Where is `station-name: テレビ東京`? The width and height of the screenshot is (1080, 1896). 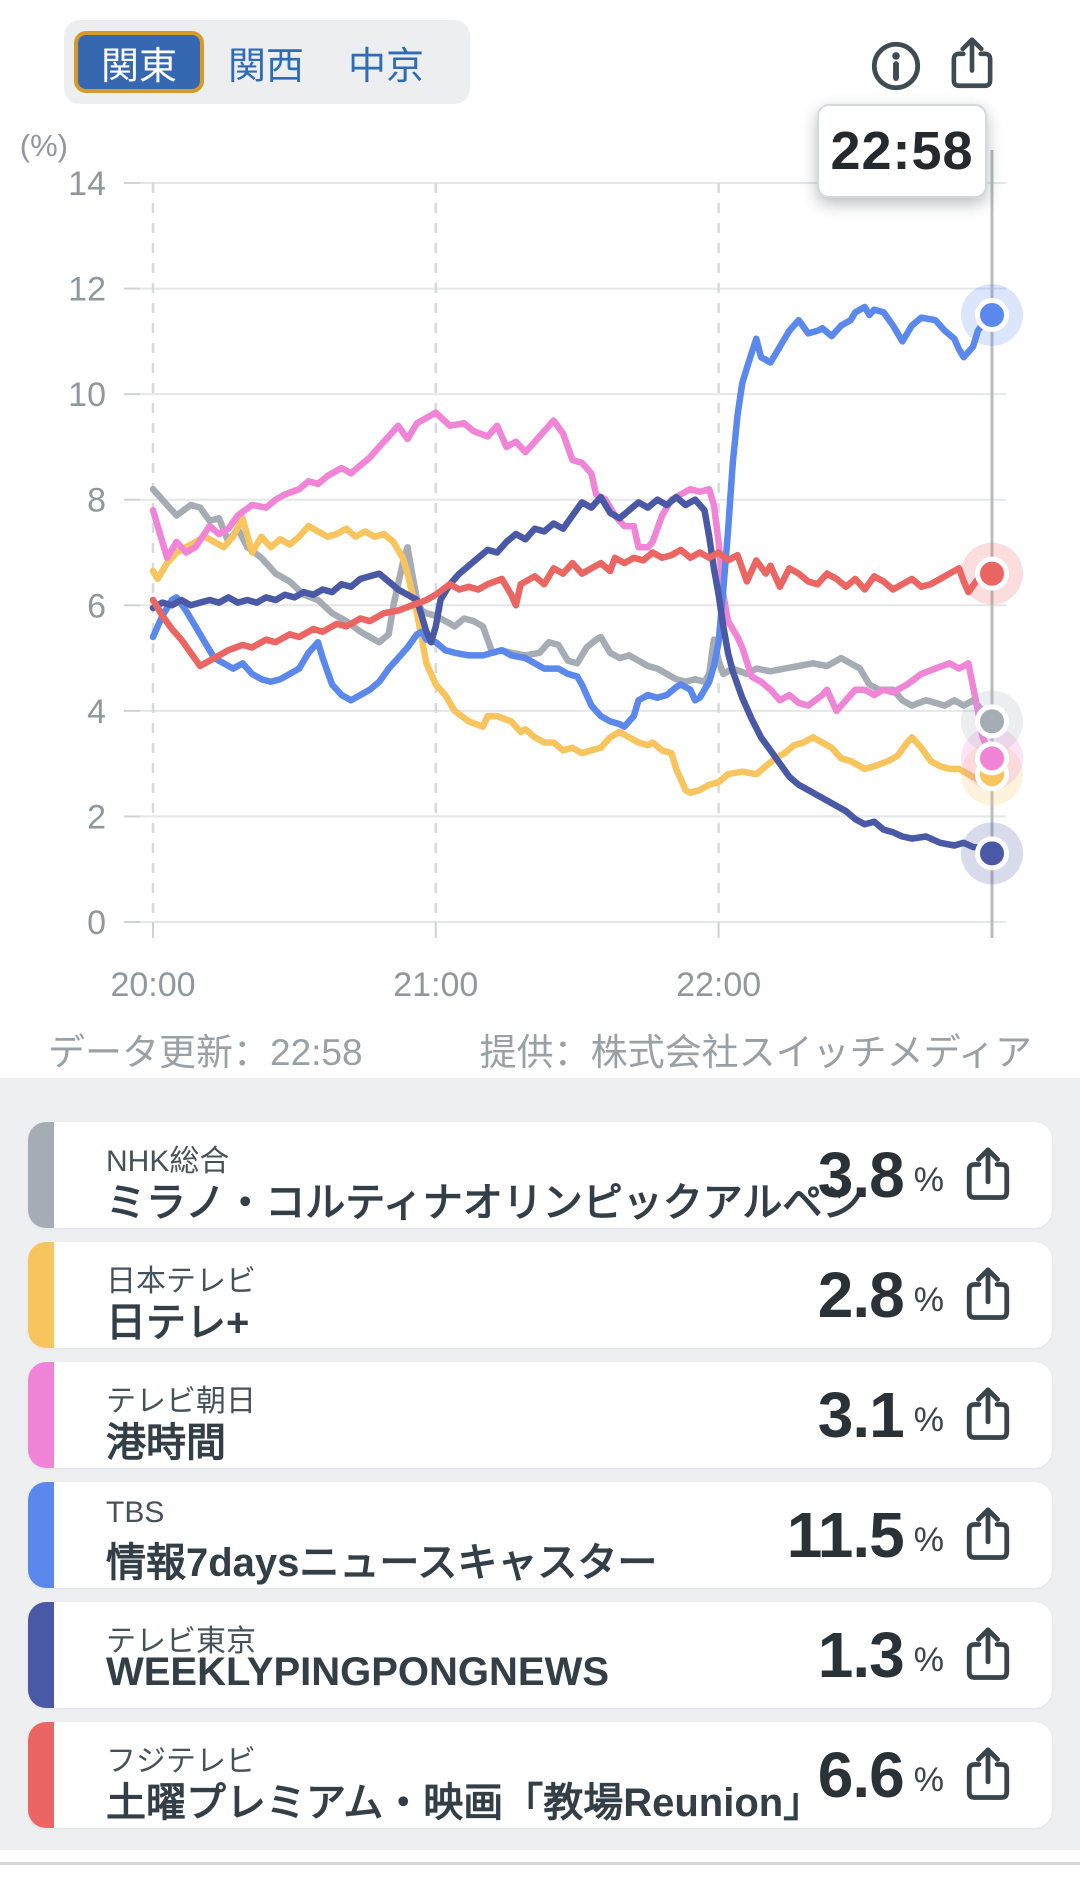
station-name: テレビ東京 is located at coordinates (181, 1641).